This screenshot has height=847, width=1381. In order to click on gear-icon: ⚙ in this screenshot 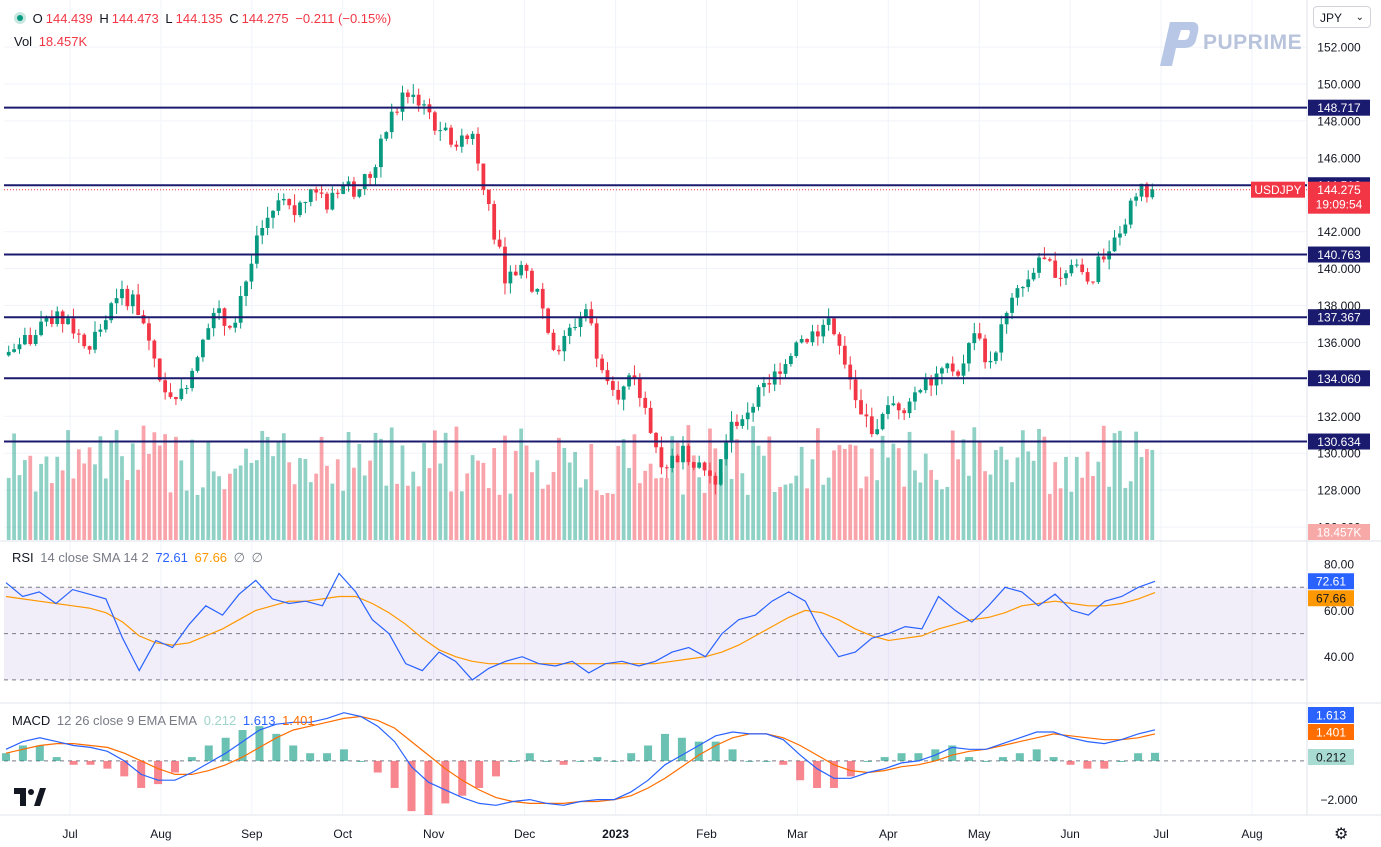, I will do `click(1341, 834)`.